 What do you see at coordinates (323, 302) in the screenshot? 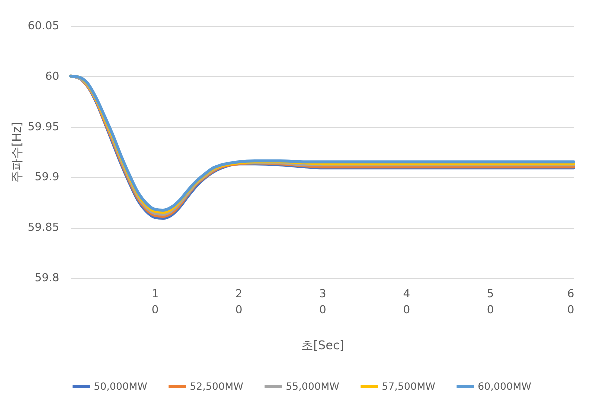
I see `x-tick-label: 3 0` at bounding box center [323, 302].